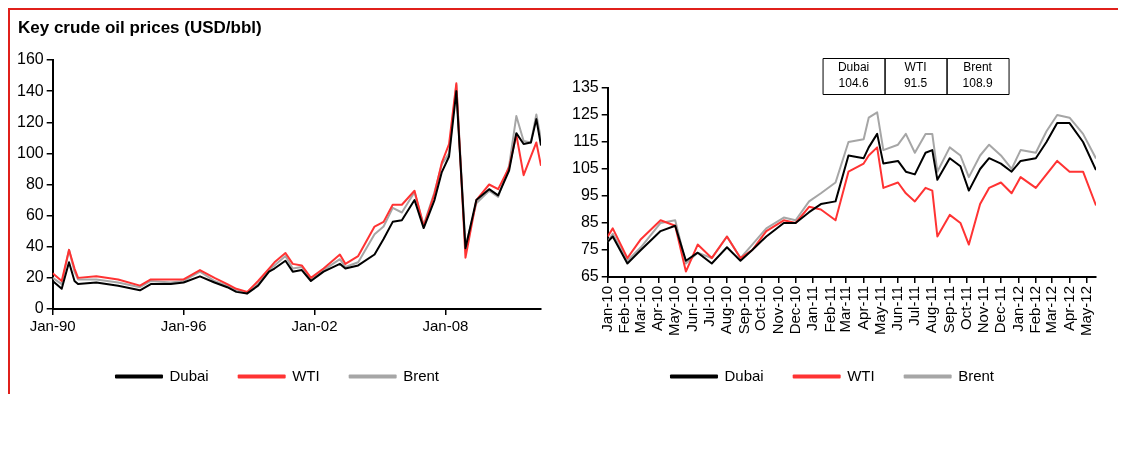 Image resolution: width=1128 pixels, height=450 pixels. What do you see at coordinates (34, 277) in the screenshot?
I see `y-tick-label: 20` at bounding box center [34, 277].